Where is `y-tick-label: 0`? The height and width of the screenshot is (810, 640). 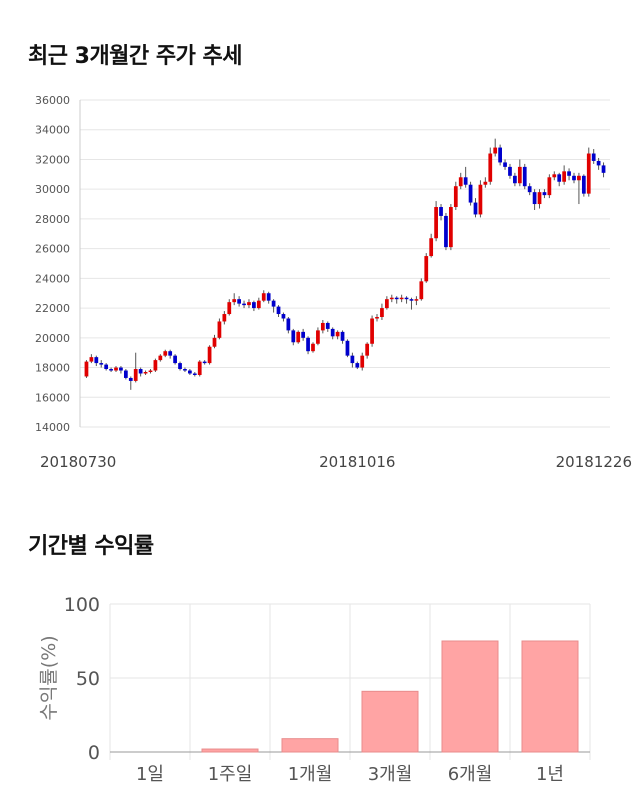 y-tick-label: 0 is located at coordinates (94, 753).